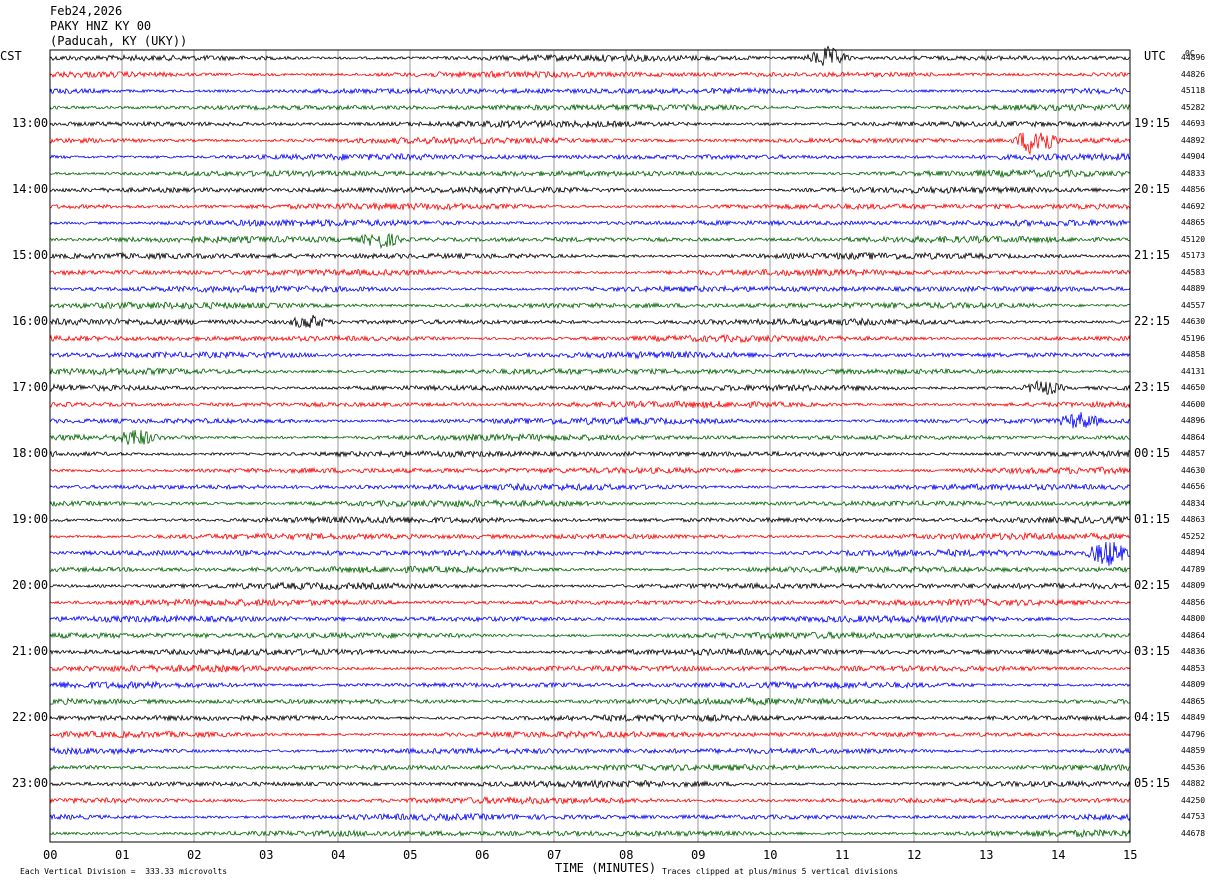  What do you see at coordinates (1152, 123) in the screenshot?
I see `right-hour-label: 19:15` at bounding box center [1152, 123].